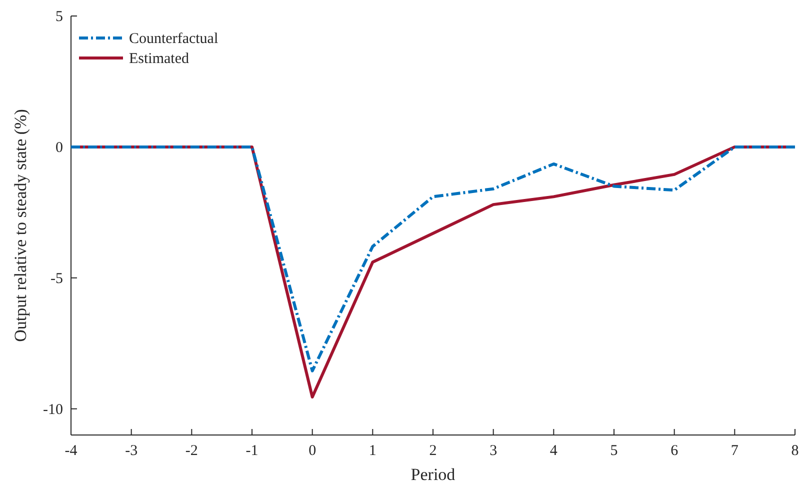  What do you see at coordinates (191, 451) in the screenshot?
I see `x-tick-label: -2` at bounding box center [191, 451].